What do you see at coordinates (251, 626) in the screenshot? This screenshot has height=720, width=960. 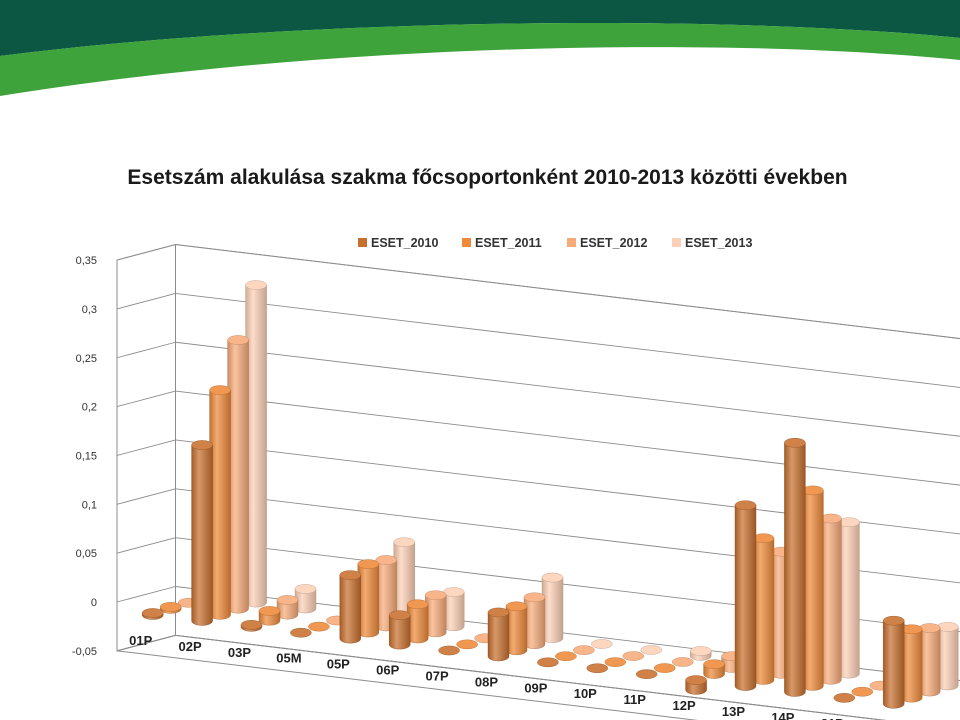 I see `bar-ESET_2010-03P` at bounding box center [251, 626].